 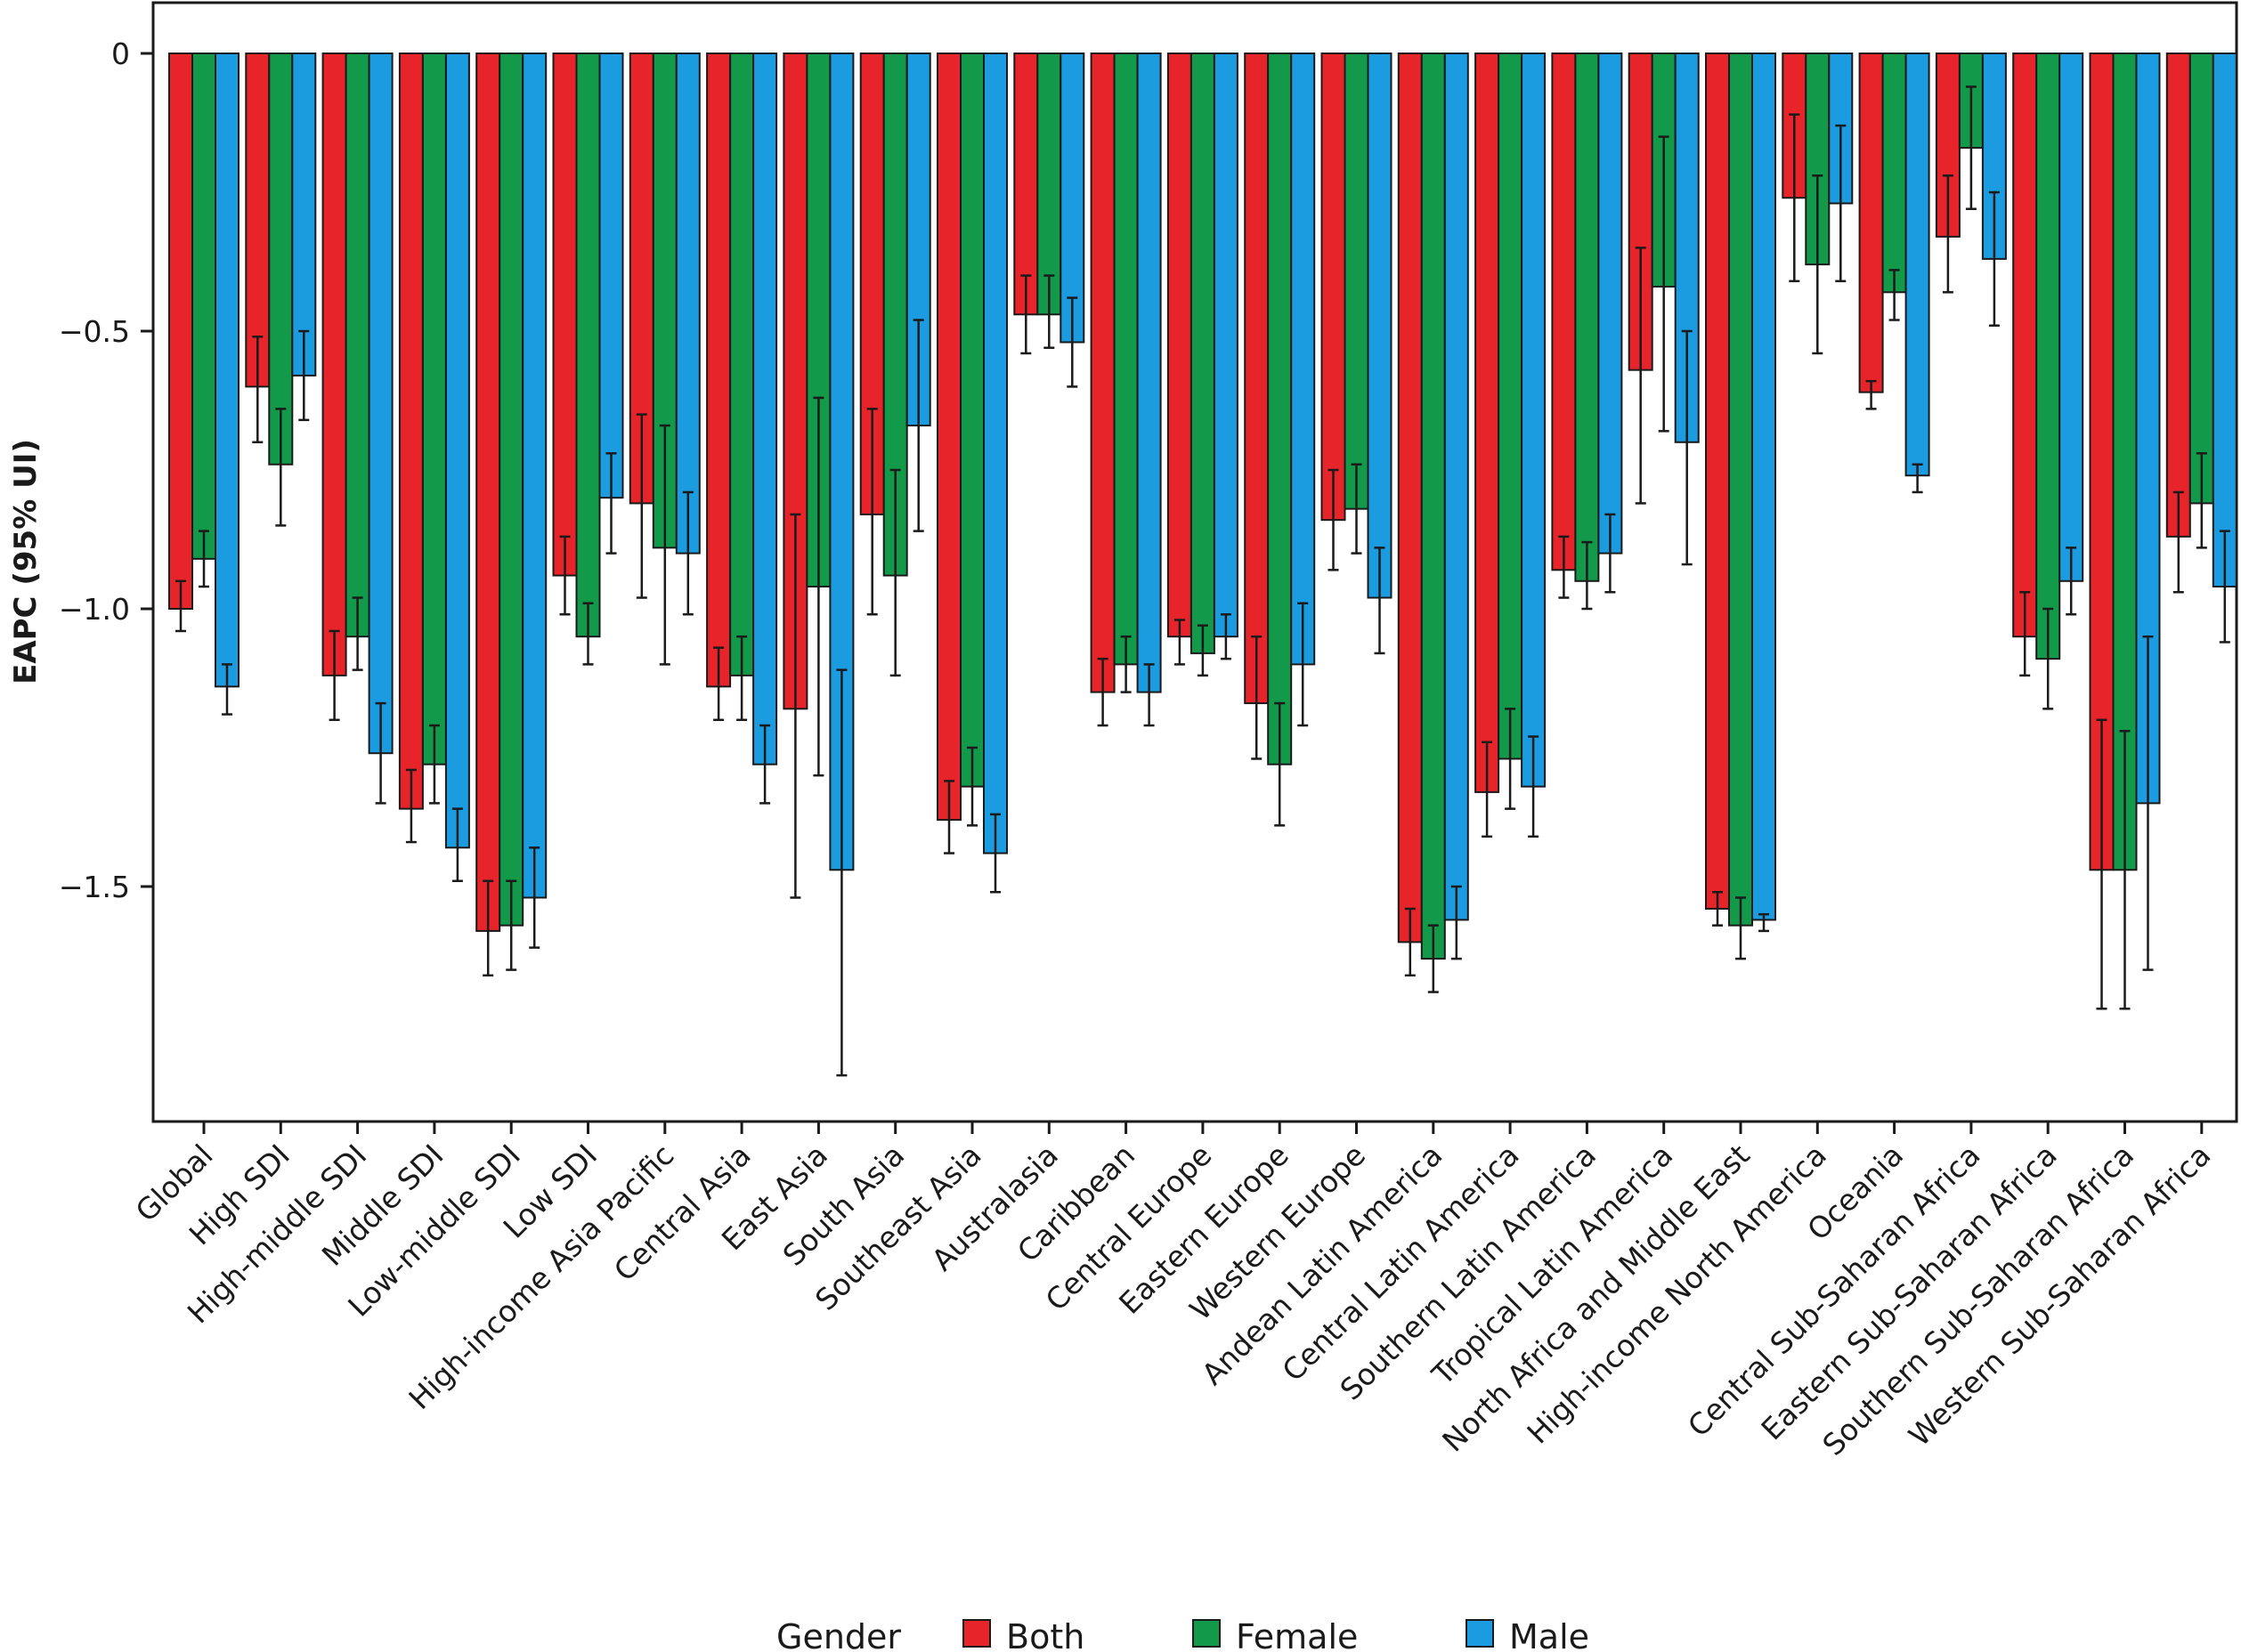 What do you see at coordinates (94, 331) in the screenshot?
I see `y-tick-label: −0.5` at bounding box center [94, 331].